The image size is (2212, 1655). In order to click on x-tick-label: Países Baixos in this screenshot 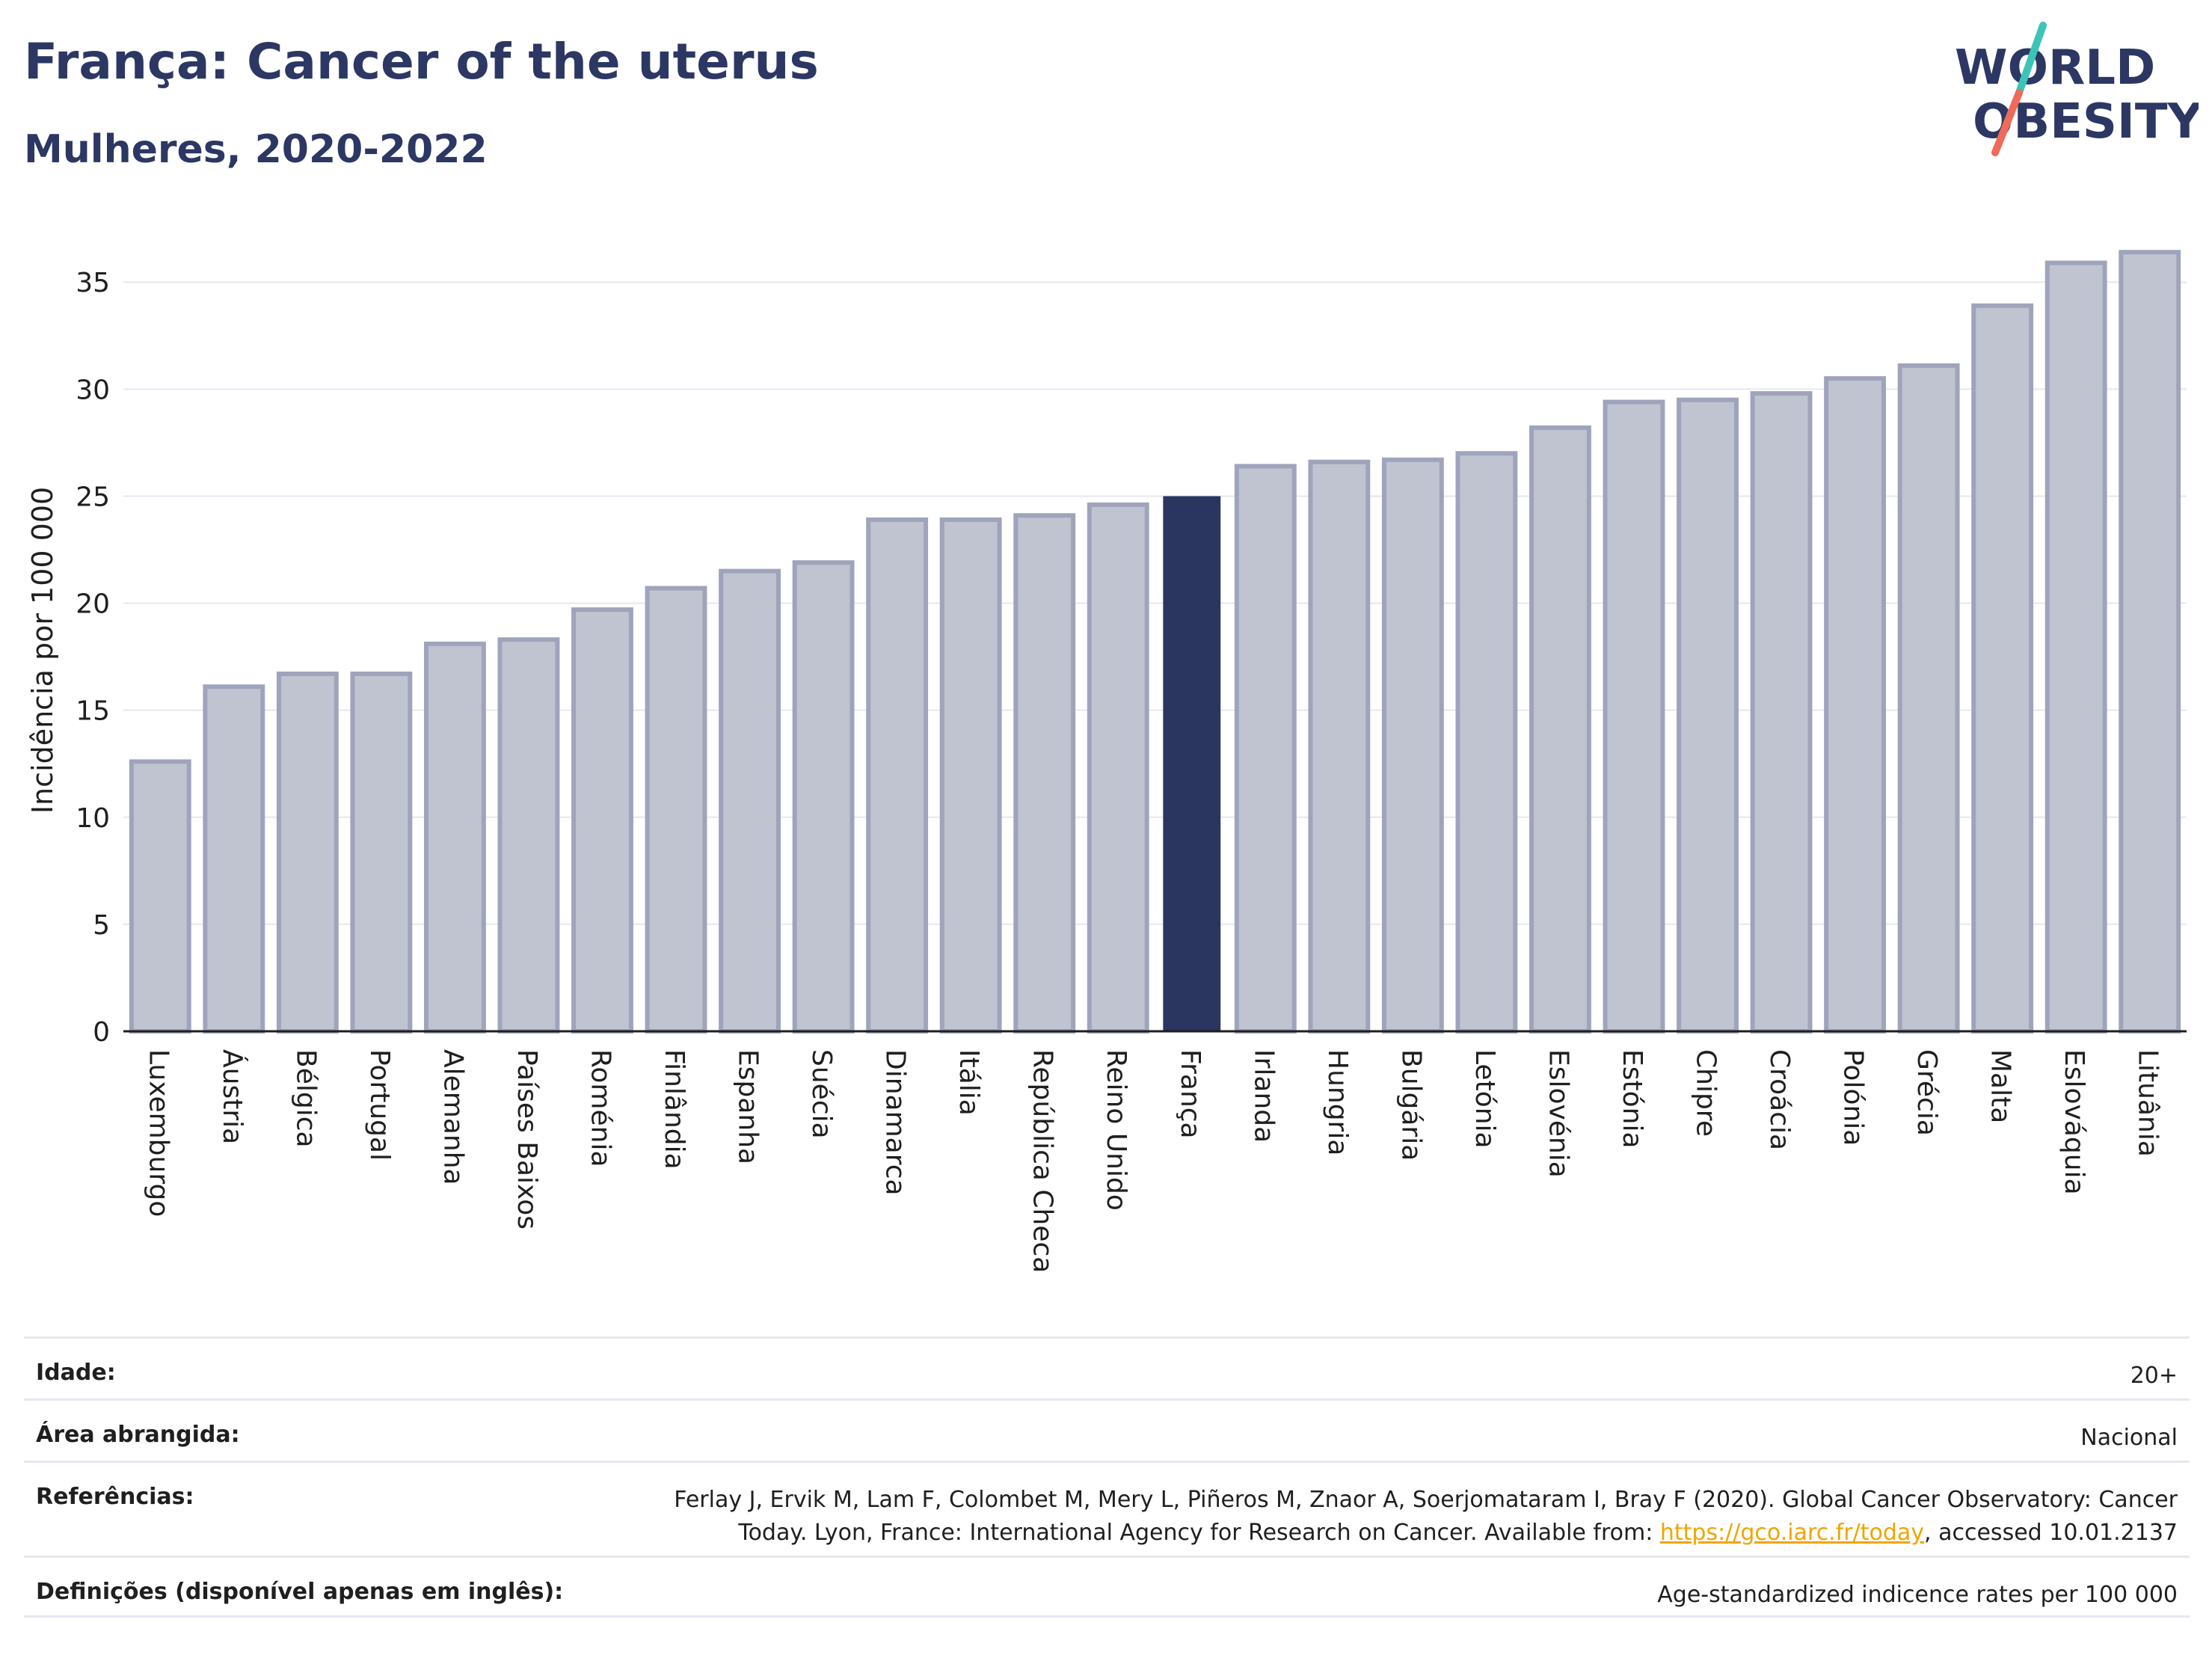, I will do `click(526, 1139)`.